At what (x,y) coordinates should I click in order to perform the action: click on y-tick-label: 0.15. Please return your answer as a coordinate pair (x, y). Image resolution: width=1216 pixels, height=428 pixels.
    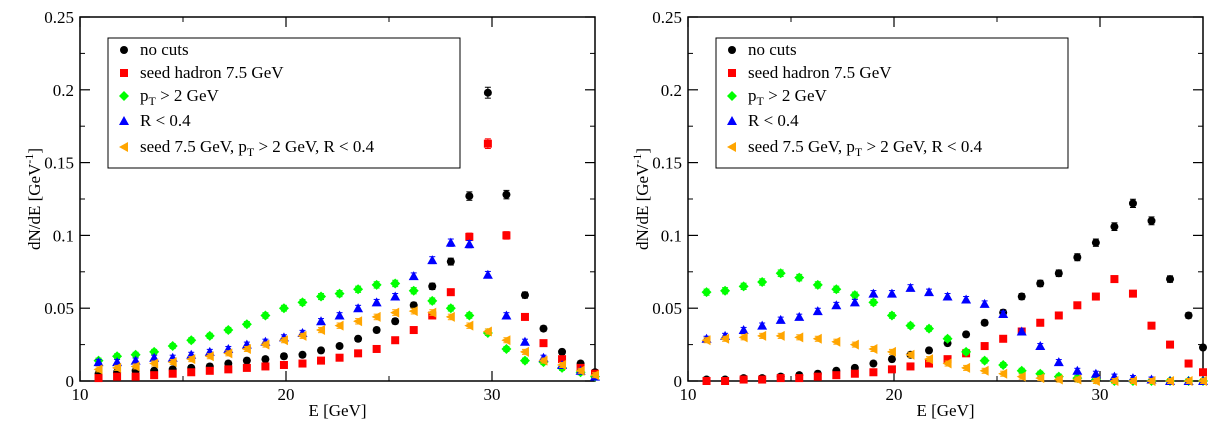
    Looking at the image, I should click on (667, 163).